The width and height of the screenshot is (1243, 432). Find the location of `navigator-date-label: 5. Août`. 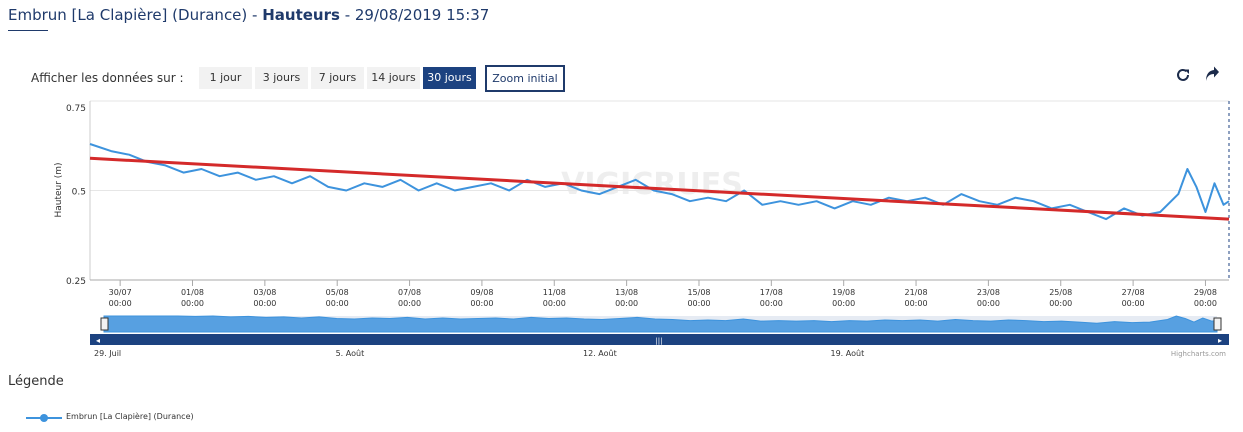

navigator-date-label: 5. Août is located at coordinates (350, 353).